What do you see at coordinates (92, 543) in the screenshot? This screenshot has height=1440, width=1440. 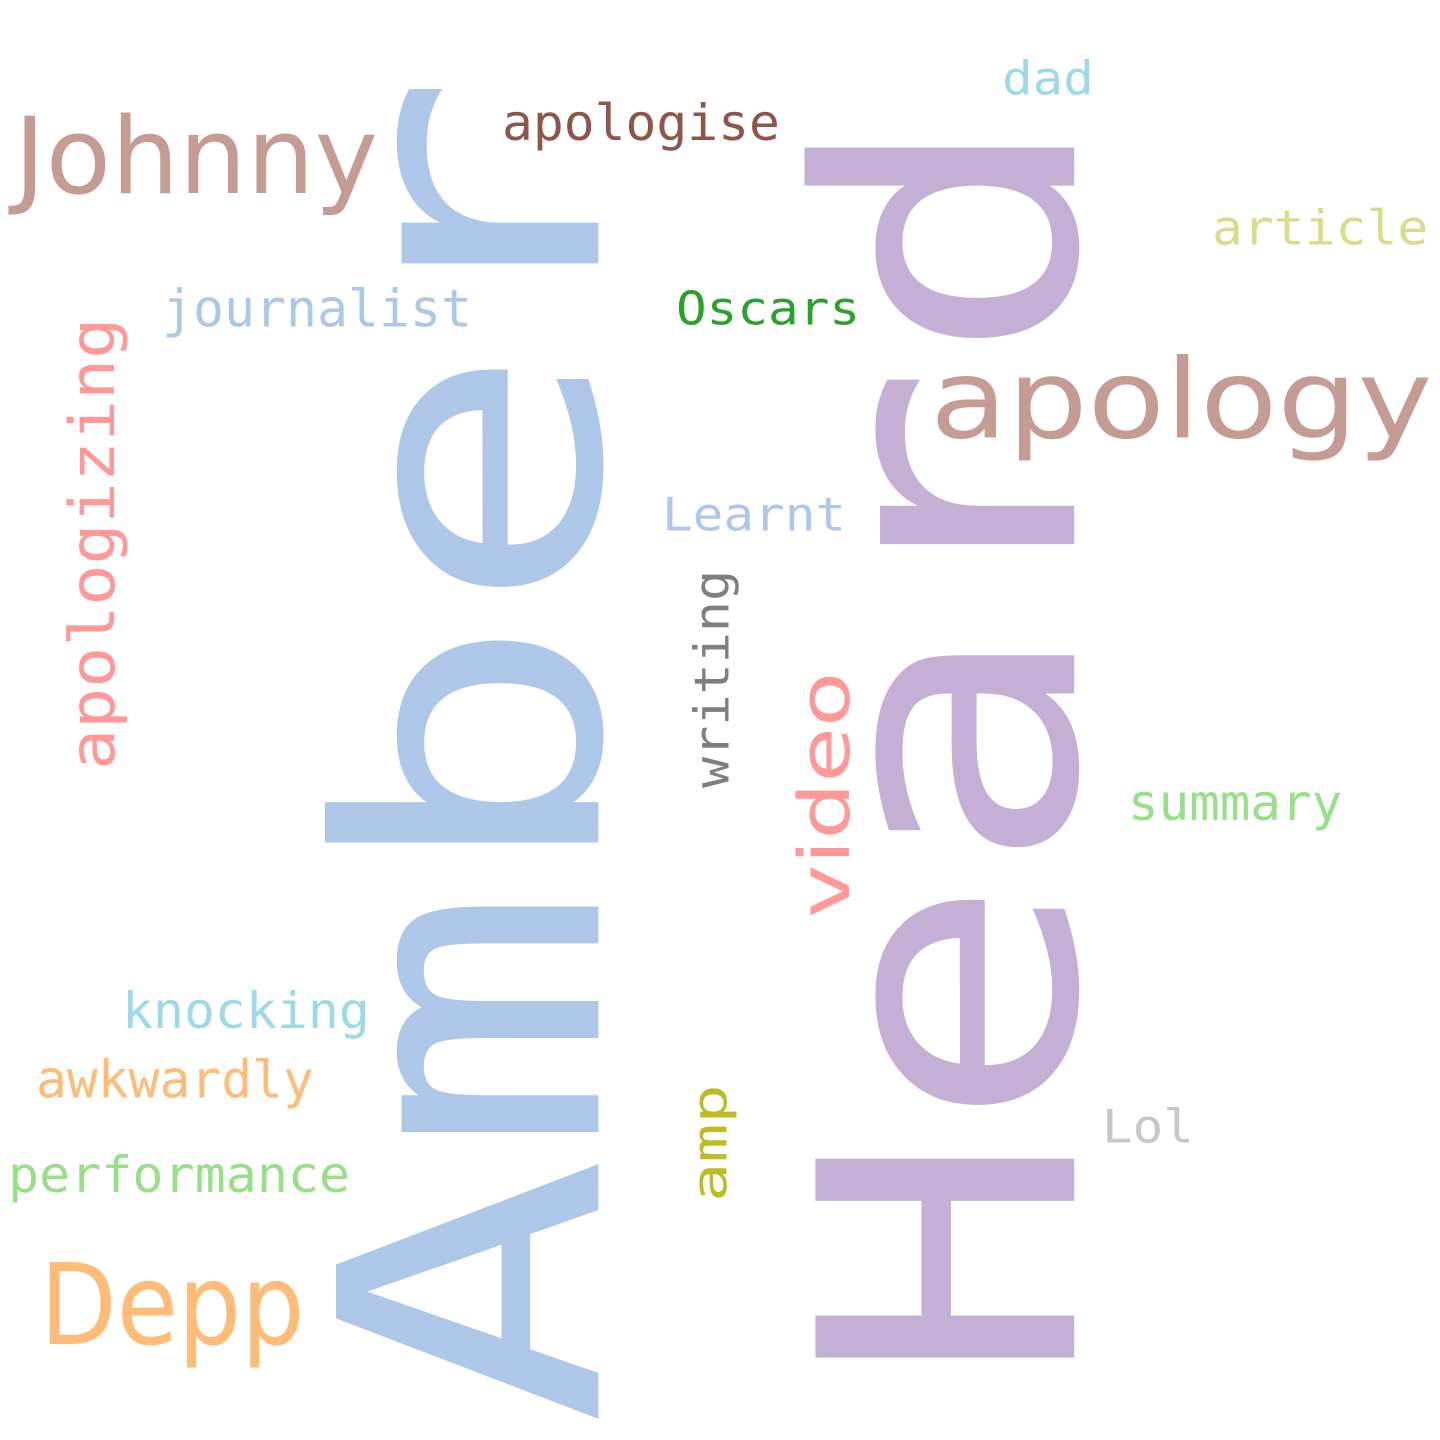 I see `word-apologizing: apologizing` at bounding box center [92, 543].